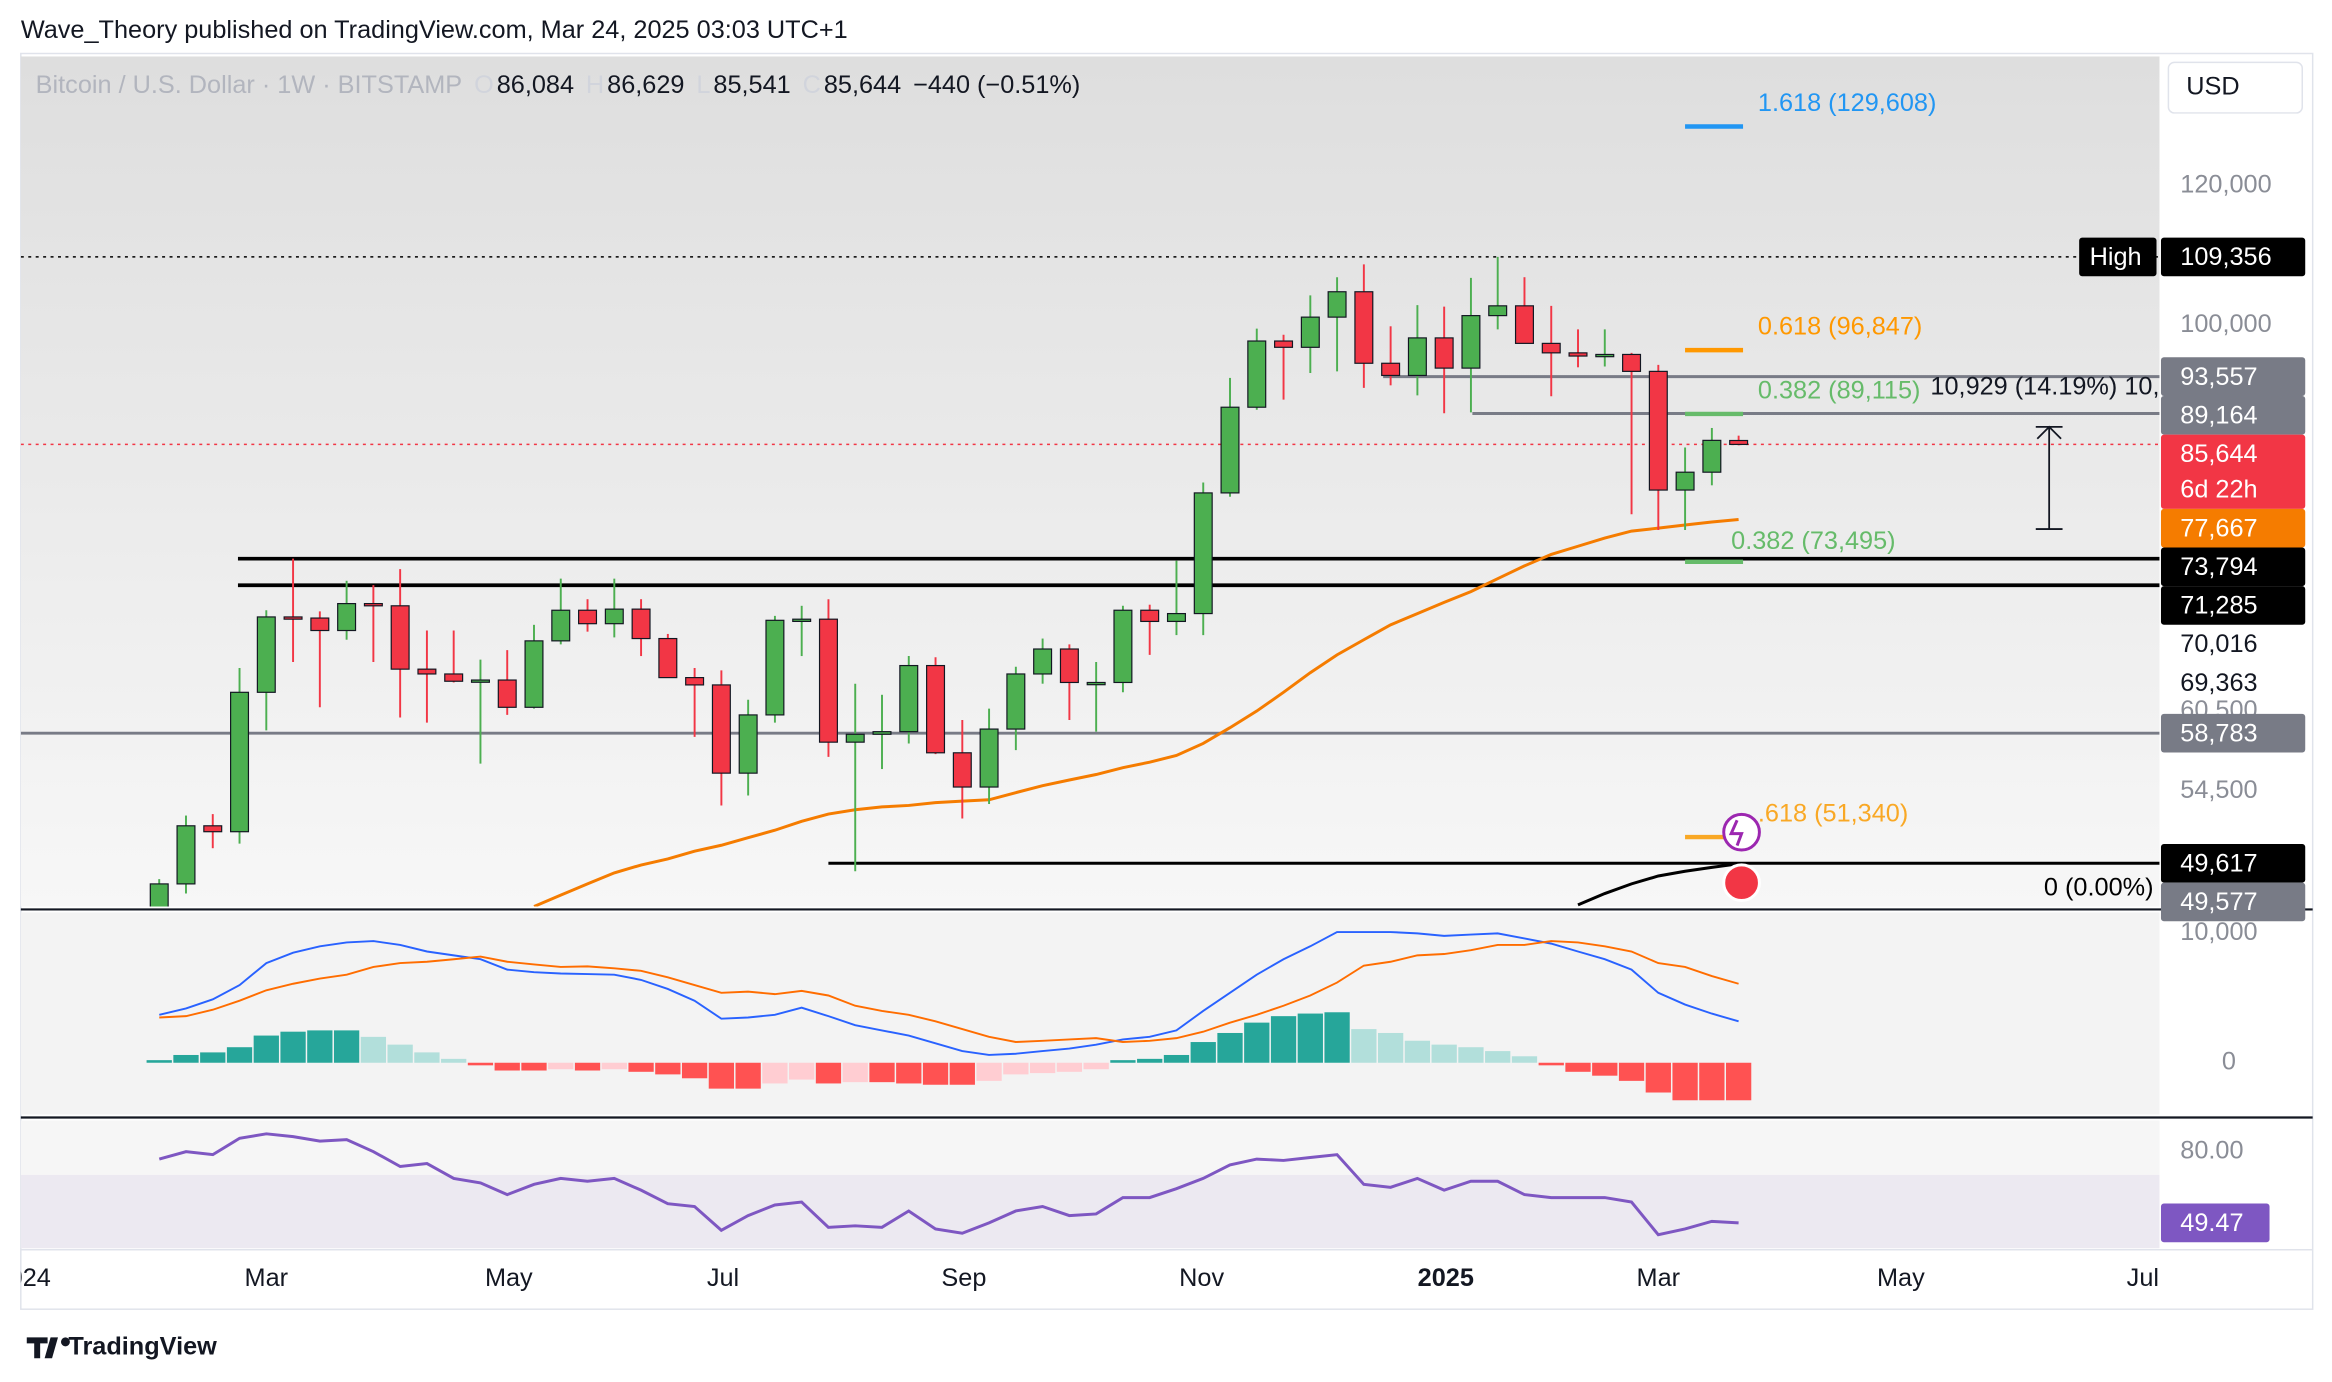 This screenshot has height=1382, width=2332. I want to click on price-tag-label: 85,644, so click(2218, 454).